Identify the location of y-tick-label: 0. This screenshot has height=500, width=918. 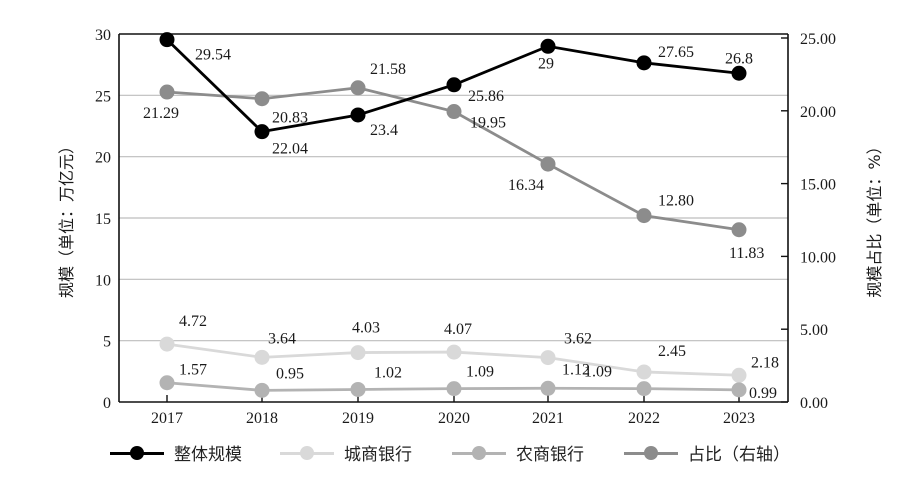
(107, 403).